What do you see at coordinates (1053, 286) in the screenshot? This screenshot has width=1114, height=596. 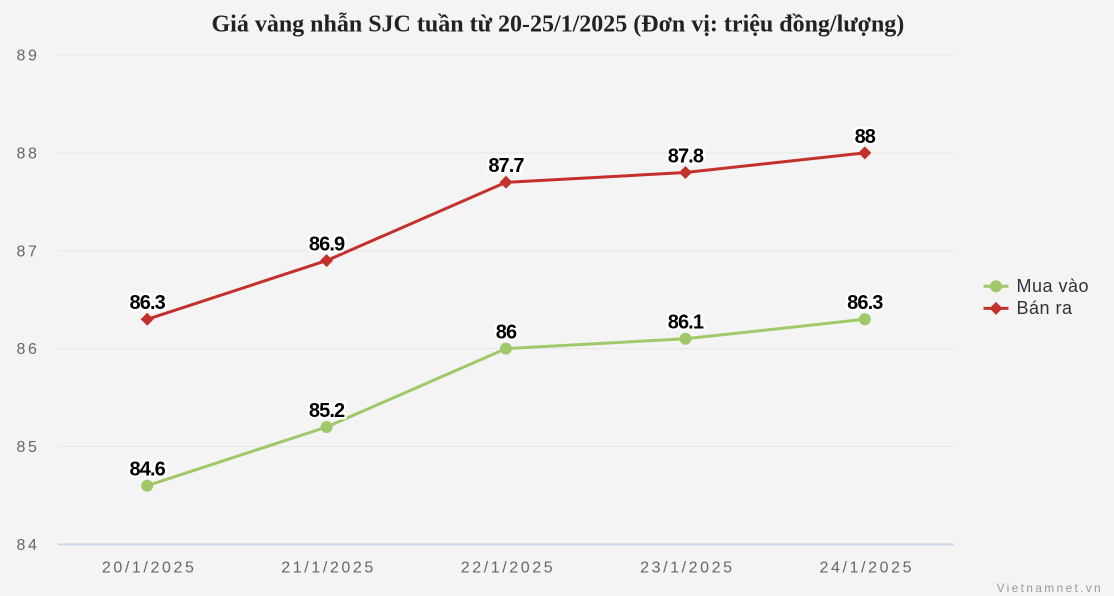 I see `svg-text: Mua vào` at bounding box center [1053, 286].